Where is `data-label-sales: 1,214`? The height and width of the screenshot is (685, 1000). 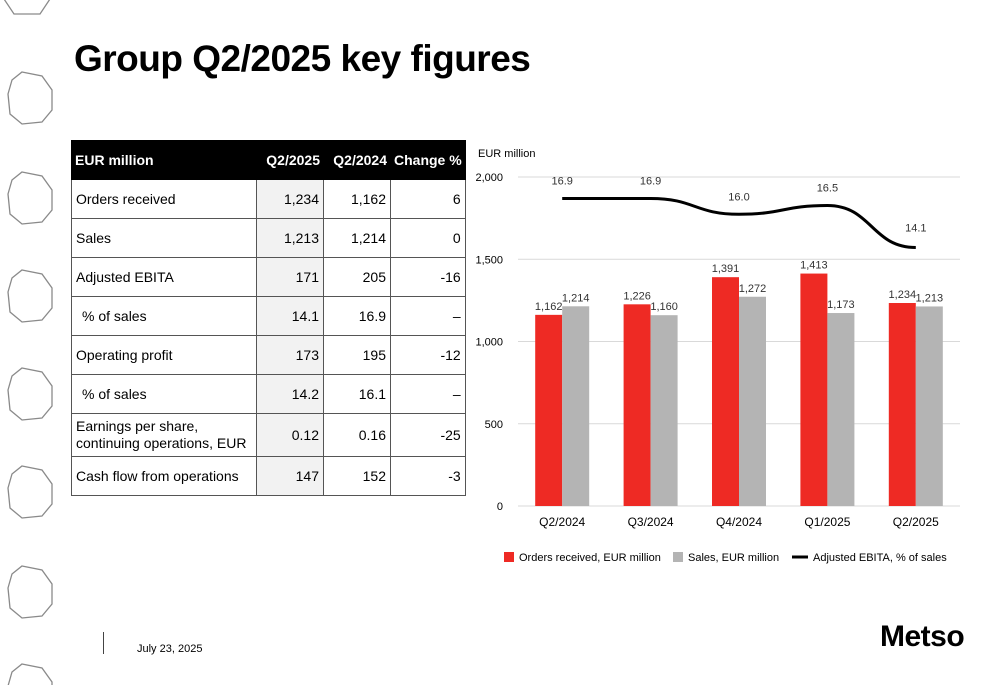
data-label-sales: 1,214 is located at coordinates (576, 298).